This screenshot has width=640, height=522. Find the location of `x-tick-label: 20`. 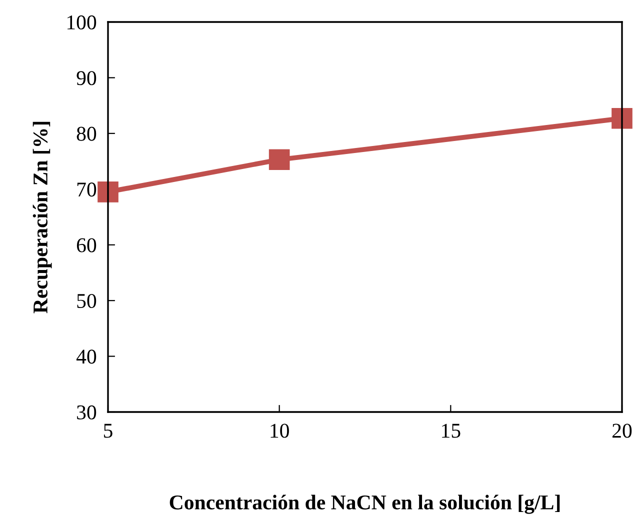

x-tick-label: 20 is located at coordinates (622, 431).